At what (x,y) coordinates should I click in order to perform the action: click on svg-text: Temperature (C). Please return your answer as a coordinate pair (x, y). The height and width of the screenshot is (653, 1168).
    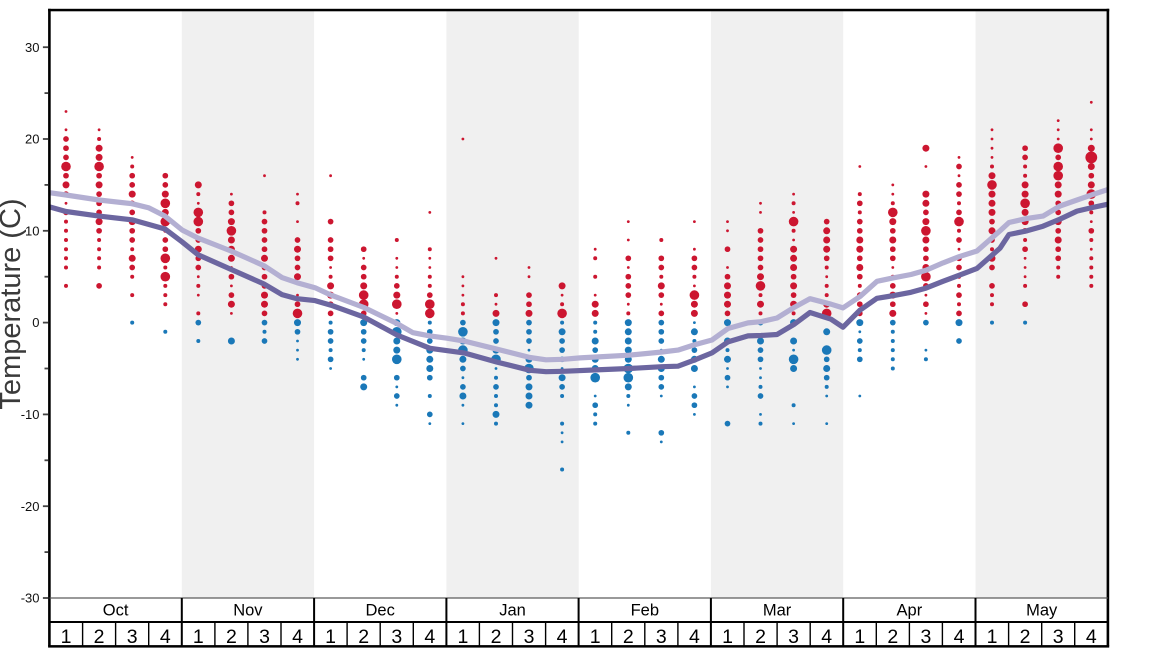
    Looking at the image, I should click on (13, 303).